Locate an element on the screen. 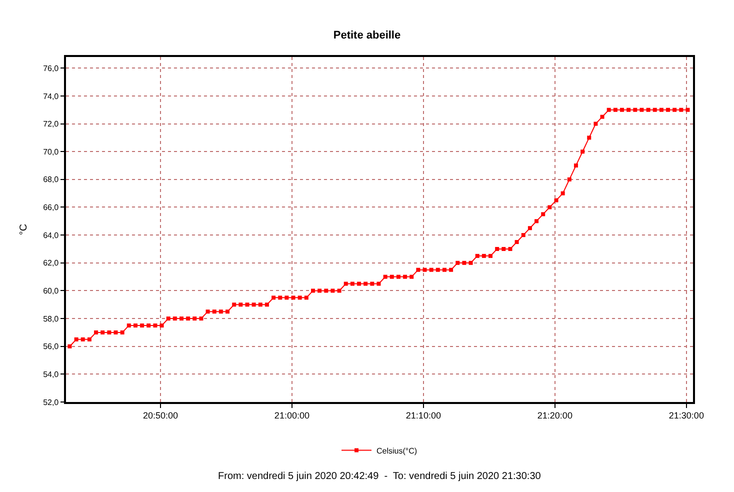 This screenshot has width=734, height=492. x-tick-label: 21:20:00 is located at coordinates (554, 415).